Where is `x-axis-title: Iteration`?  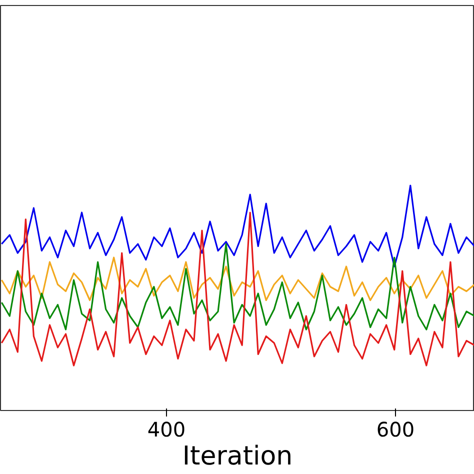 x-axis-title: Iteration is located at coordinates (237, 457).